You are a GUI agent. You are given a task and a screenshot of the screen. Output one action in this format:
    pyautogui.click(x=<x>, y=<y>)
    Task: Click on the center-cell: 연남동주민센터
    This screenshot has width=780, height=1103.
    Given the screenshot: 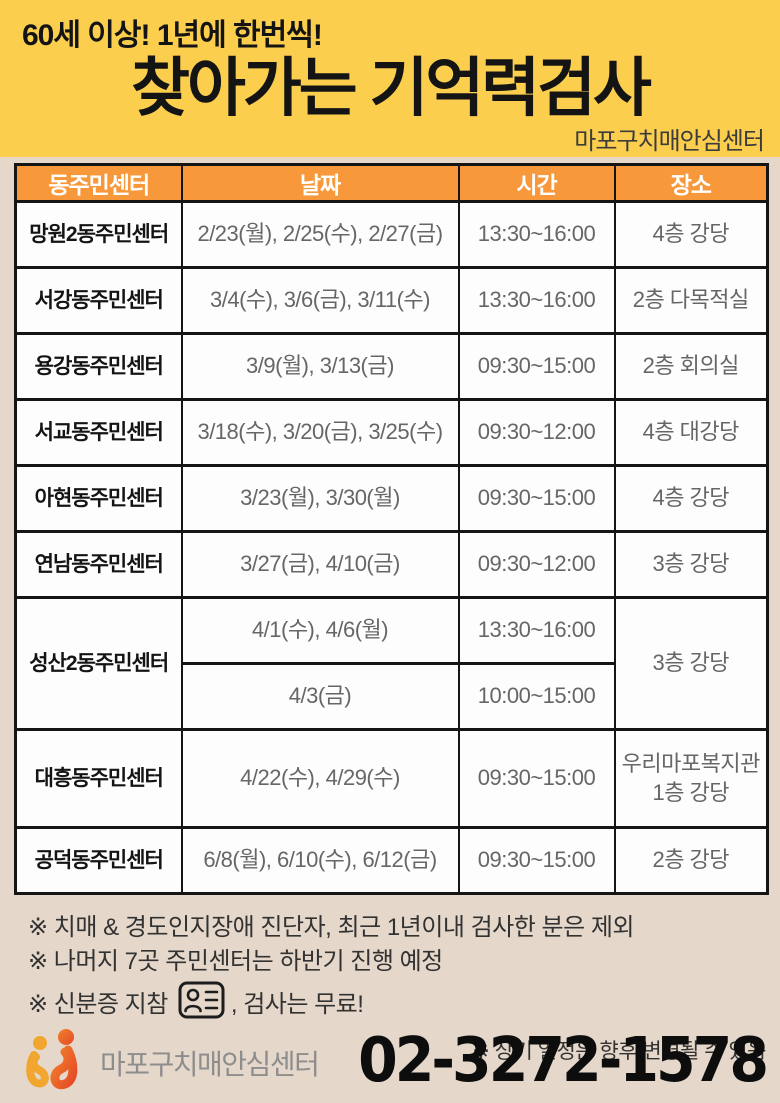 What is the action you would take?
    pyautogui.click(x=98, y=564)
    